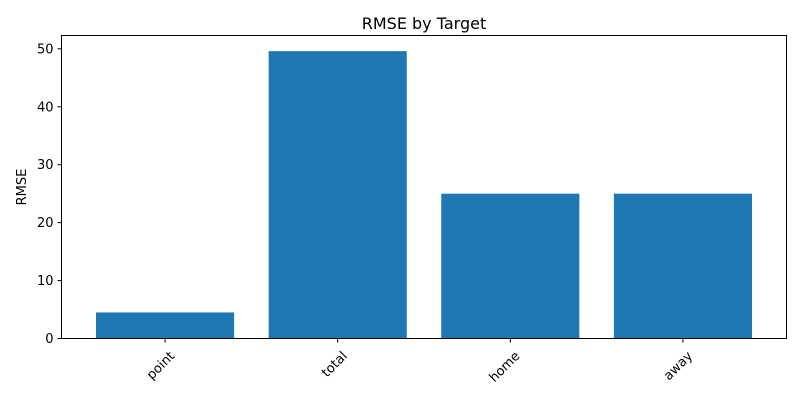  What do you see at coordinates (45, 165) in the screenshot?
I see `y-tick-label: 30` at bounding box center [45, 165].